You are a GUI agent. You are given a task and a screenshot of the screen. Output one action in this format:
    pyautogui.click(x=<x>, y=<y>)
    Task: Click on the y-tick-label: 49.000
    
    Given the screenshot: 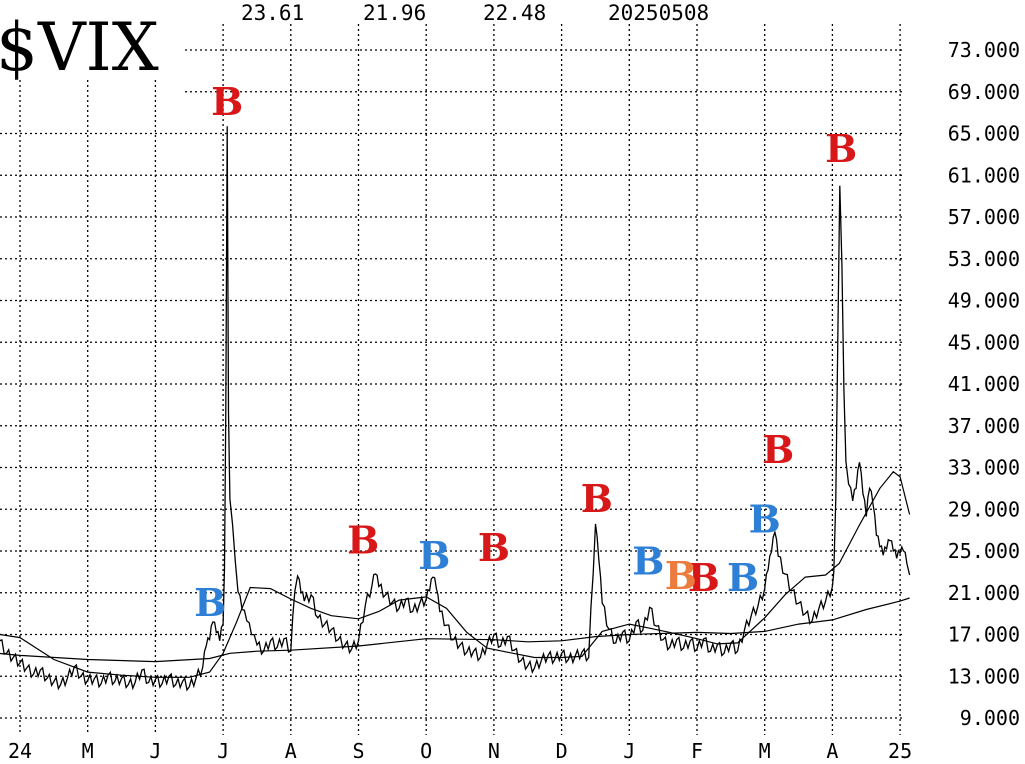 What is the action you would take?
    pyautogui.click(x=984, y=301)
    